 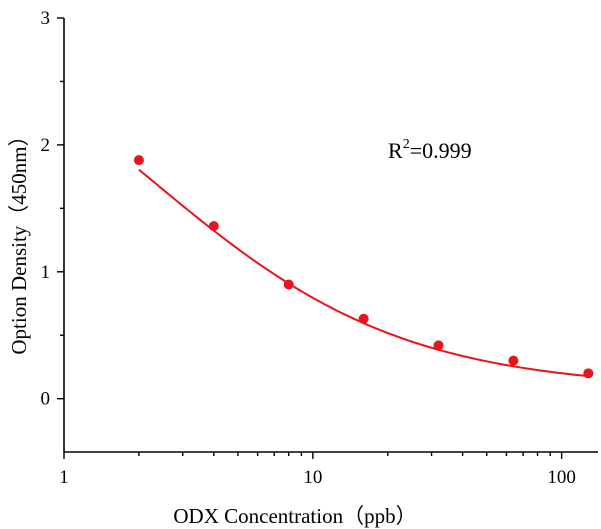 What do you see at coordinates (46, 272) in the screenshot?
I see `y-tick-label: 1` at bounding box center [46, 272].